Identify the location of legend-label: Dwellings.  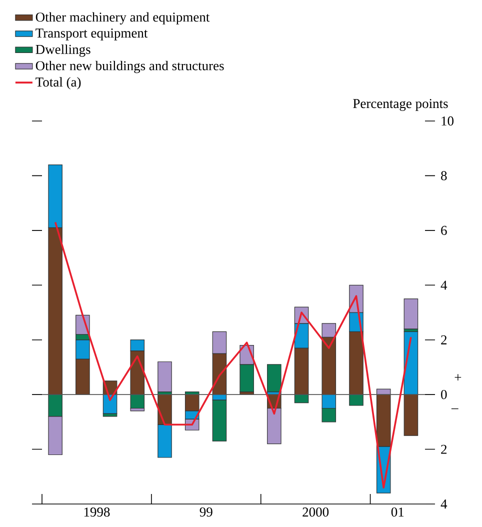
(63, 50).